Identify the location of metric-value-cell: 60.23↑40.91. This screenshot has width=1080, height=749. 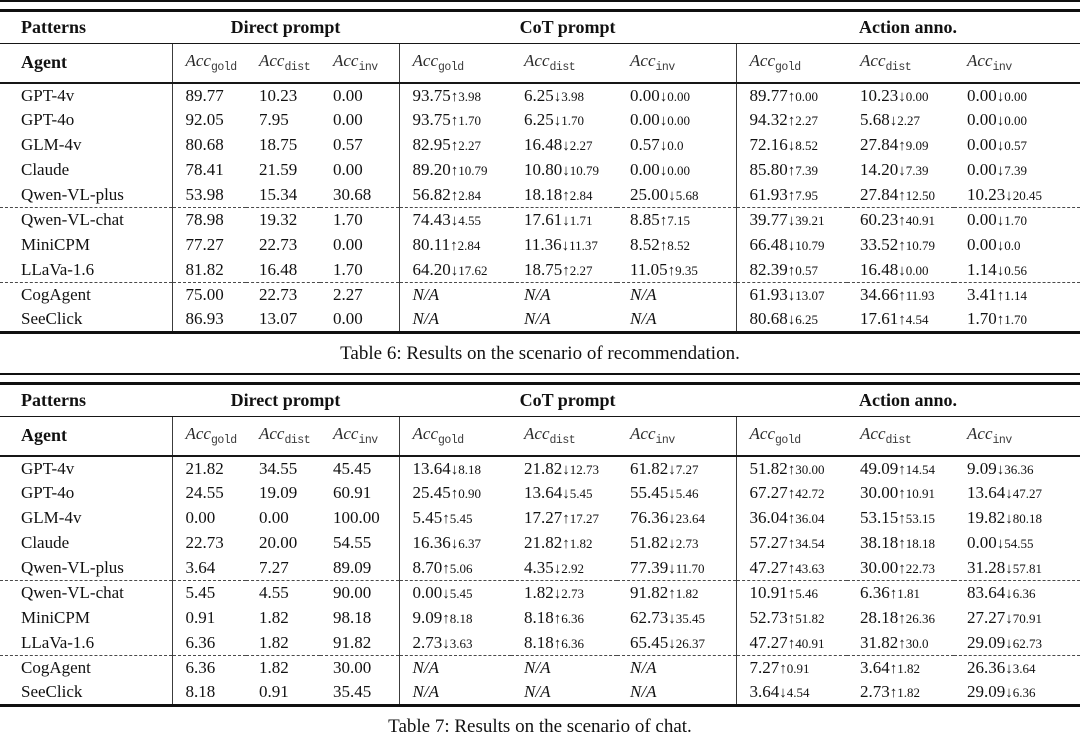
(898, 220).